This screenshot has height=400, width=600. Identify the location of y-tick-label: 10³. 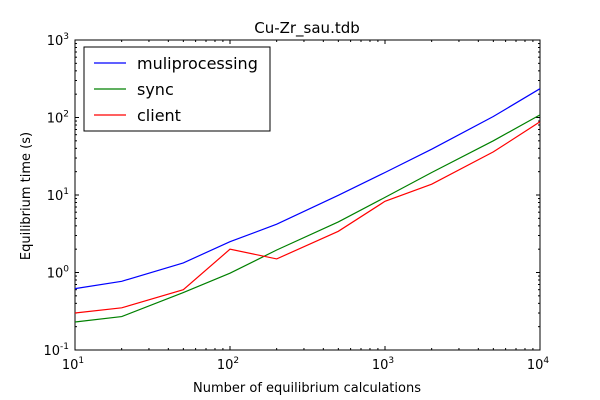
(58, 40).